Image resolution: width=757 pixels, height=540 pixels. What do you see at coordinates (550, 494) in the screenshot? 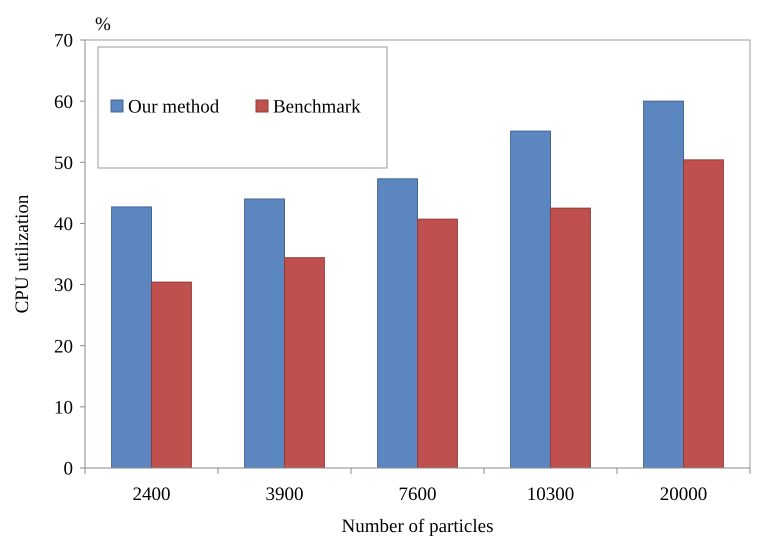
I see `x-tick-label: 10300` at bounding box center [550, 494].